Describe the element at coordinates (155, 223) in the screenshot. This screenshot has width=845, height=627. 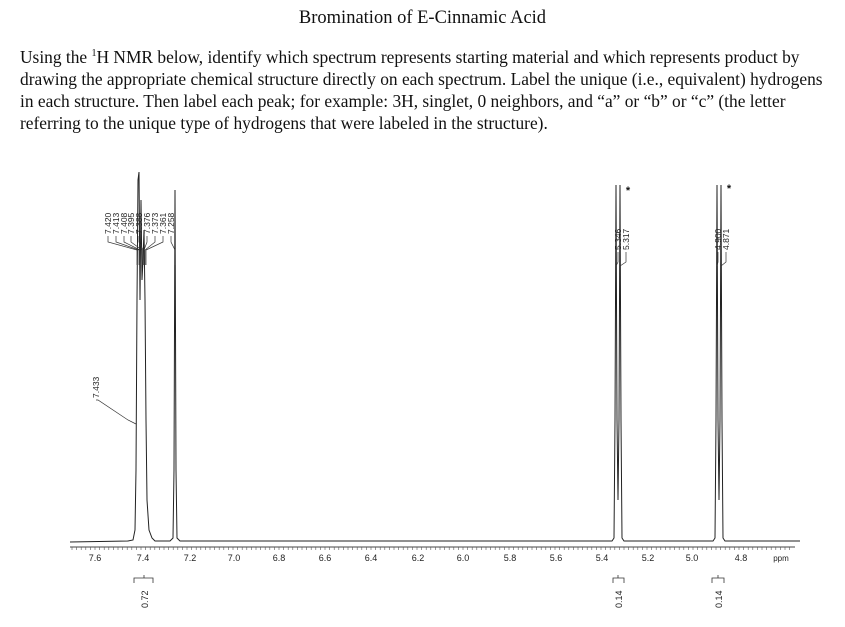
I see `peak-label: 7.373` at that location.